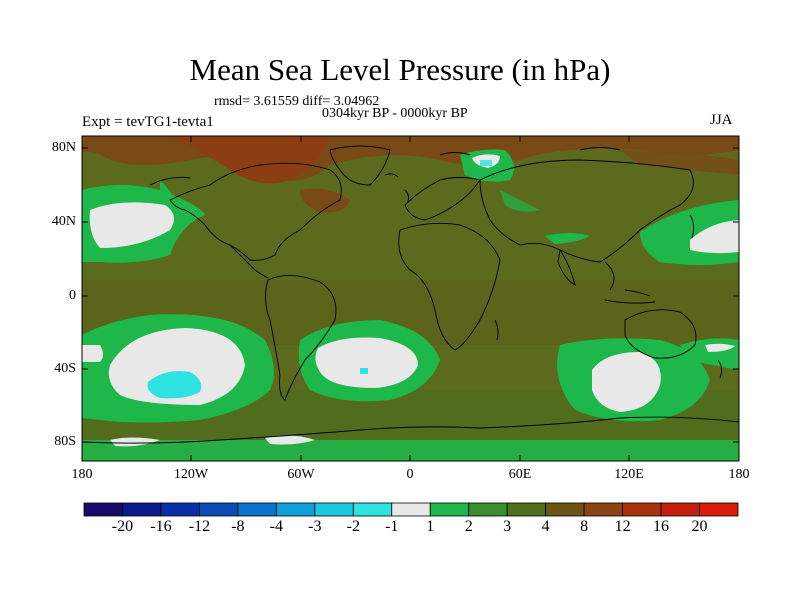  Describe the element at coordinates (65, 441) in the screenshot. I see `lat-label-80s: 80S` at that location.